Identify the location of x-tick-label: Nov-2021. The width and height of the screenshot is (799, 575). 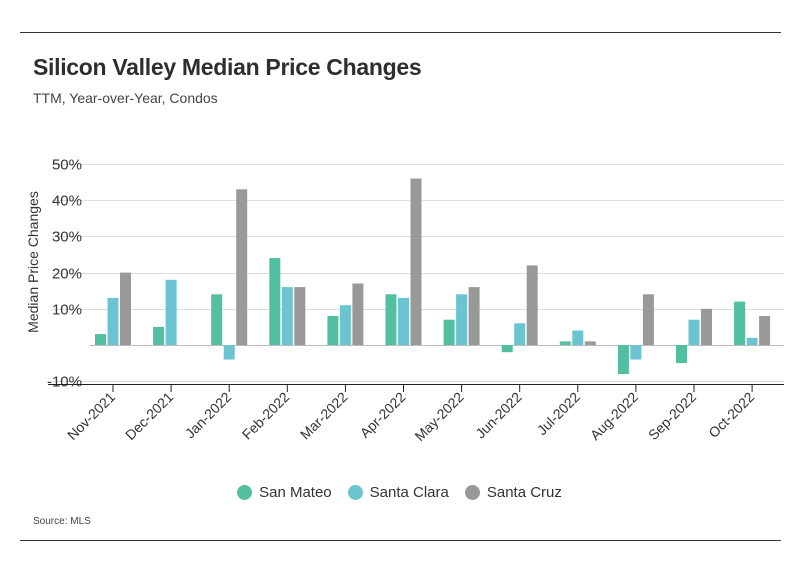
(91, 416).